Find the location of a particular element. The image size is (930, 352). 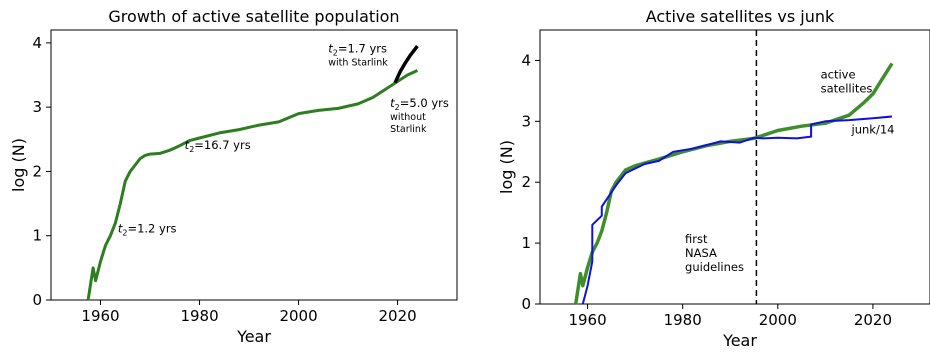

chart-right-ytick-label: 4 is located at coordinates (526, 60).